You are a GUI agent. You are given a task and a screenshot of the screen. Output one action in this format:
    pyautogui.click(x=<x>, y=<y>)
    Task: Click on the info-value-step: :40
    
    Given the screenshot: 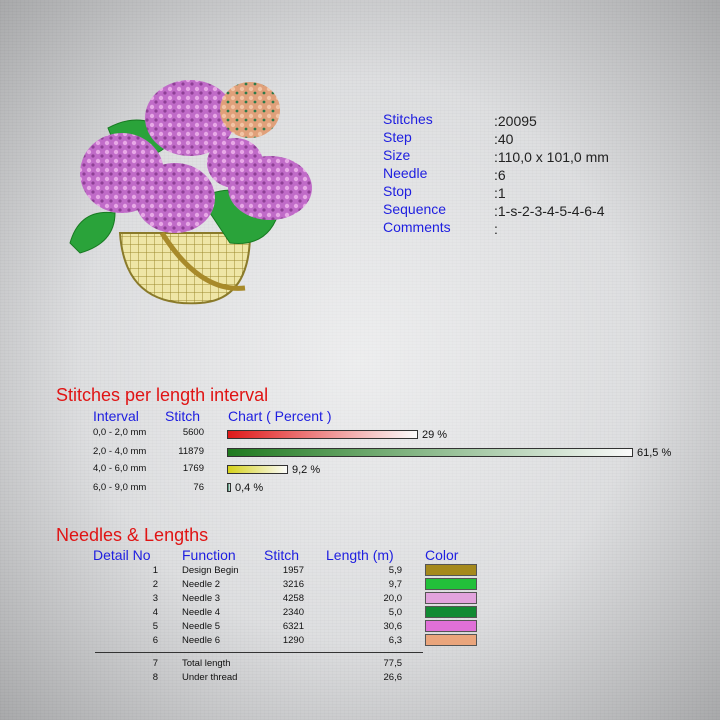 What is the action you would take?
    pyautogui.click(x=504, y=139)
    